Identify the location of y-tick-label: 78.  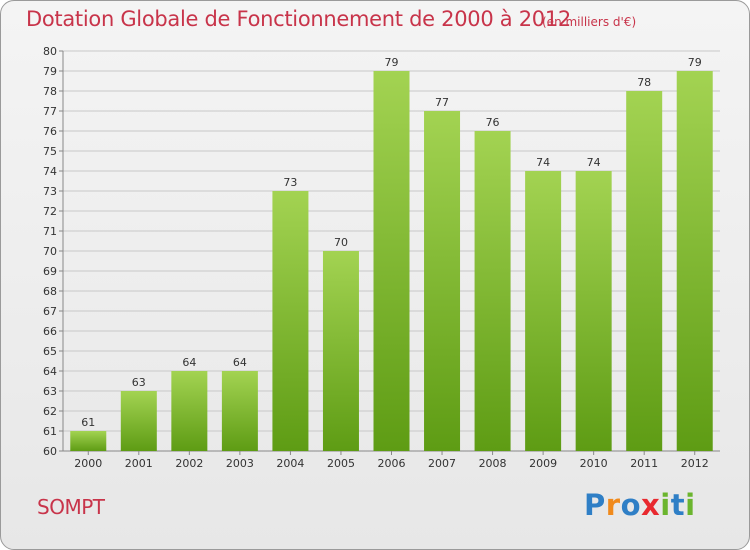
(50, 91).